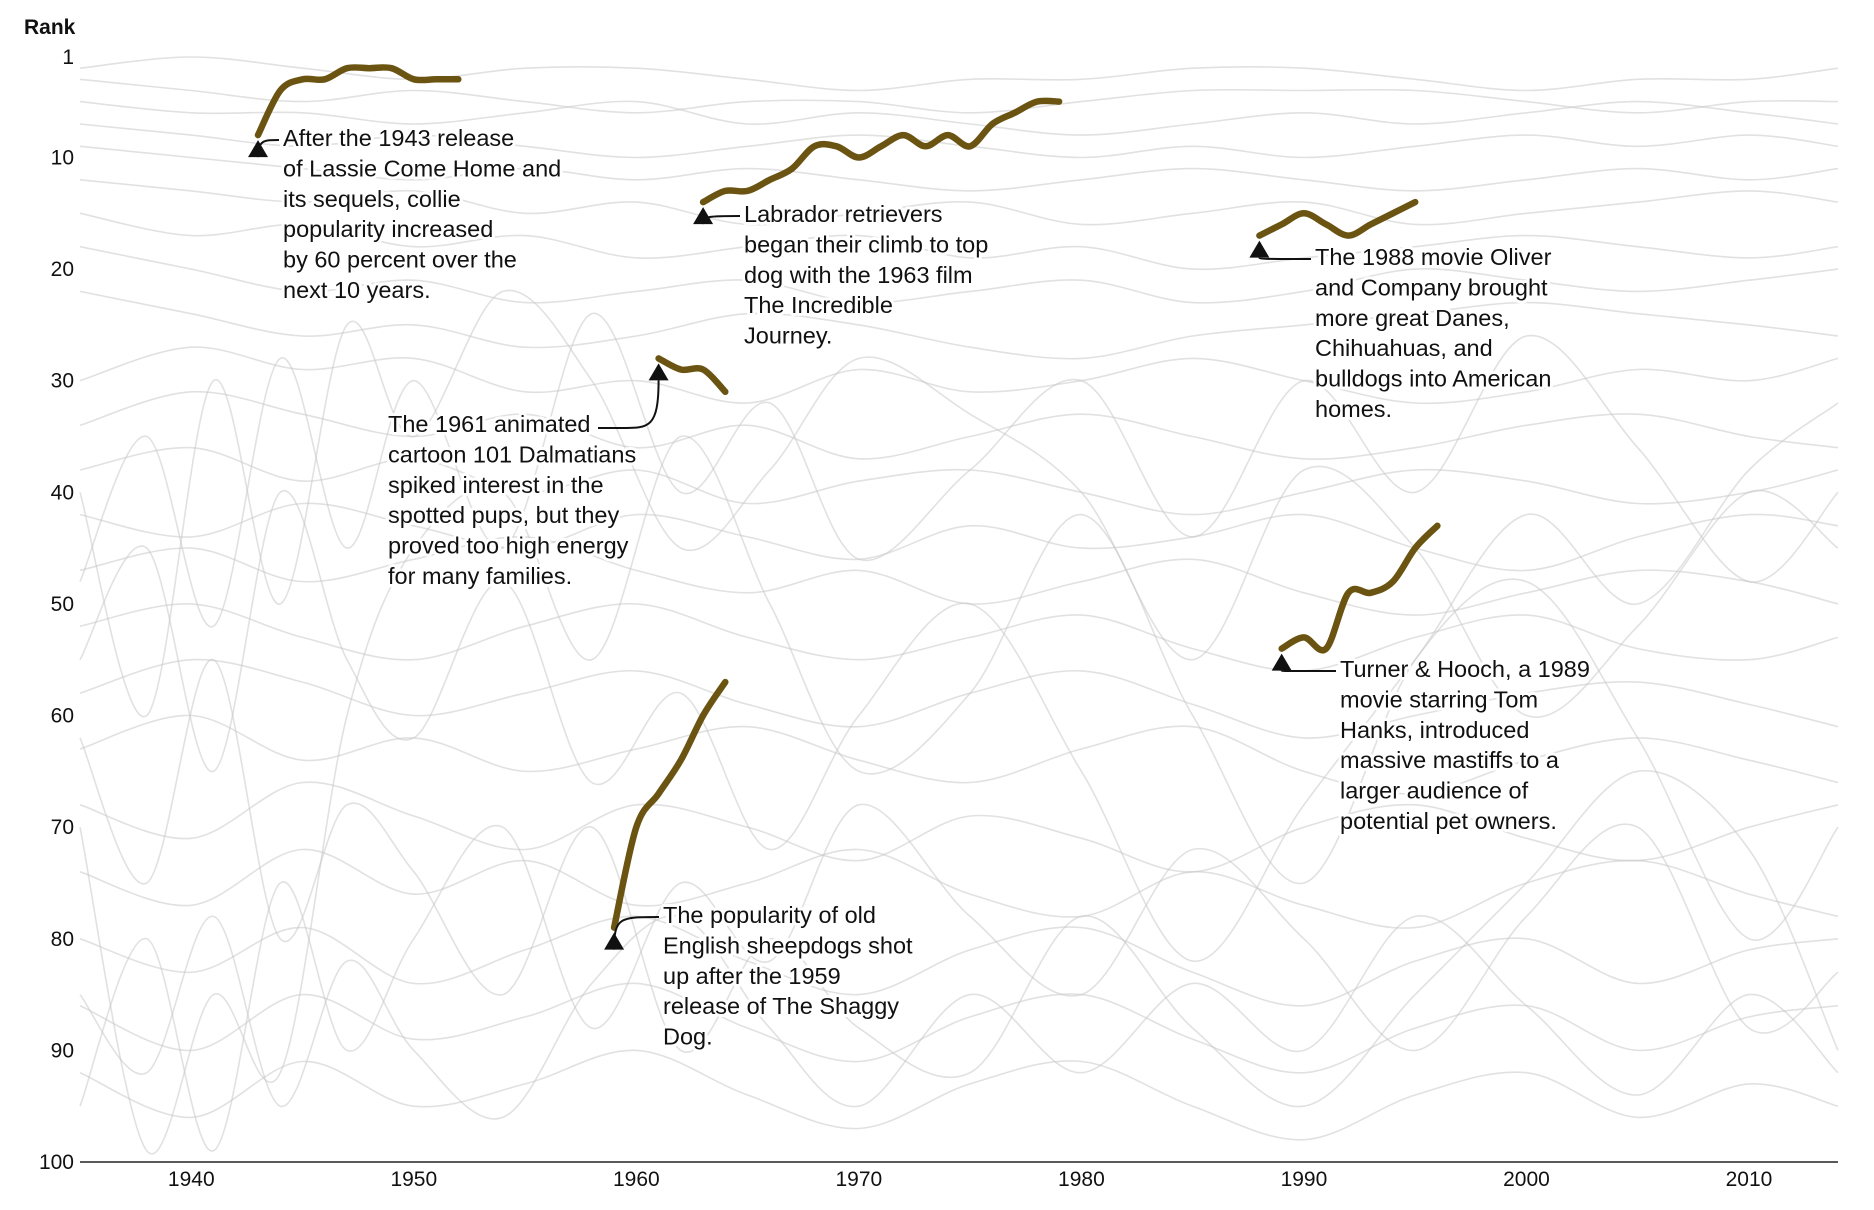 This screenshot has height=1210, width=1874. What do you see at coordinates (1337, 218) in the screenshot?
I see `highlight-line-great-dane-chihuahua-bulldog` at bounding box center [1337, 218].